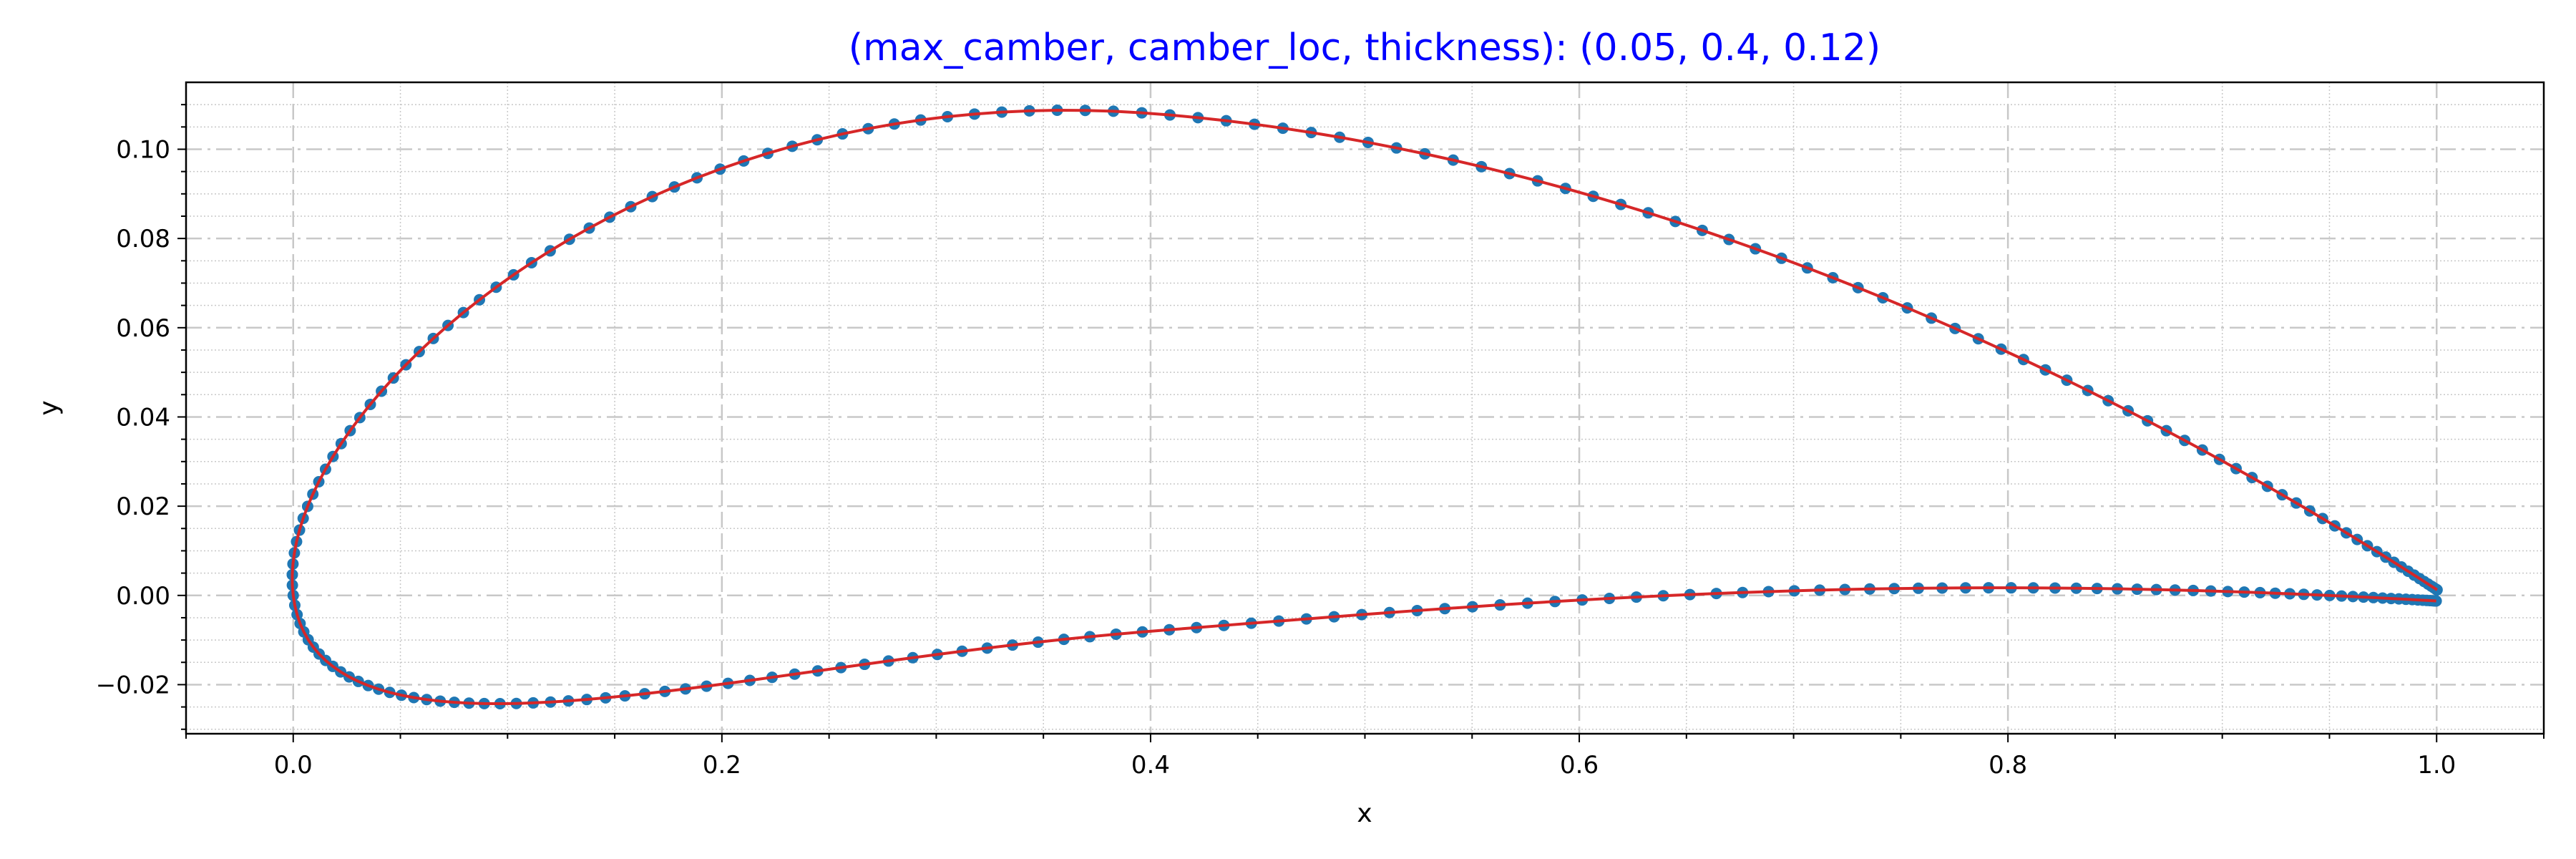 This screenshot has height=859, width=2576. I want to click on x-tick-label: 0.4, so click(1150, 765).